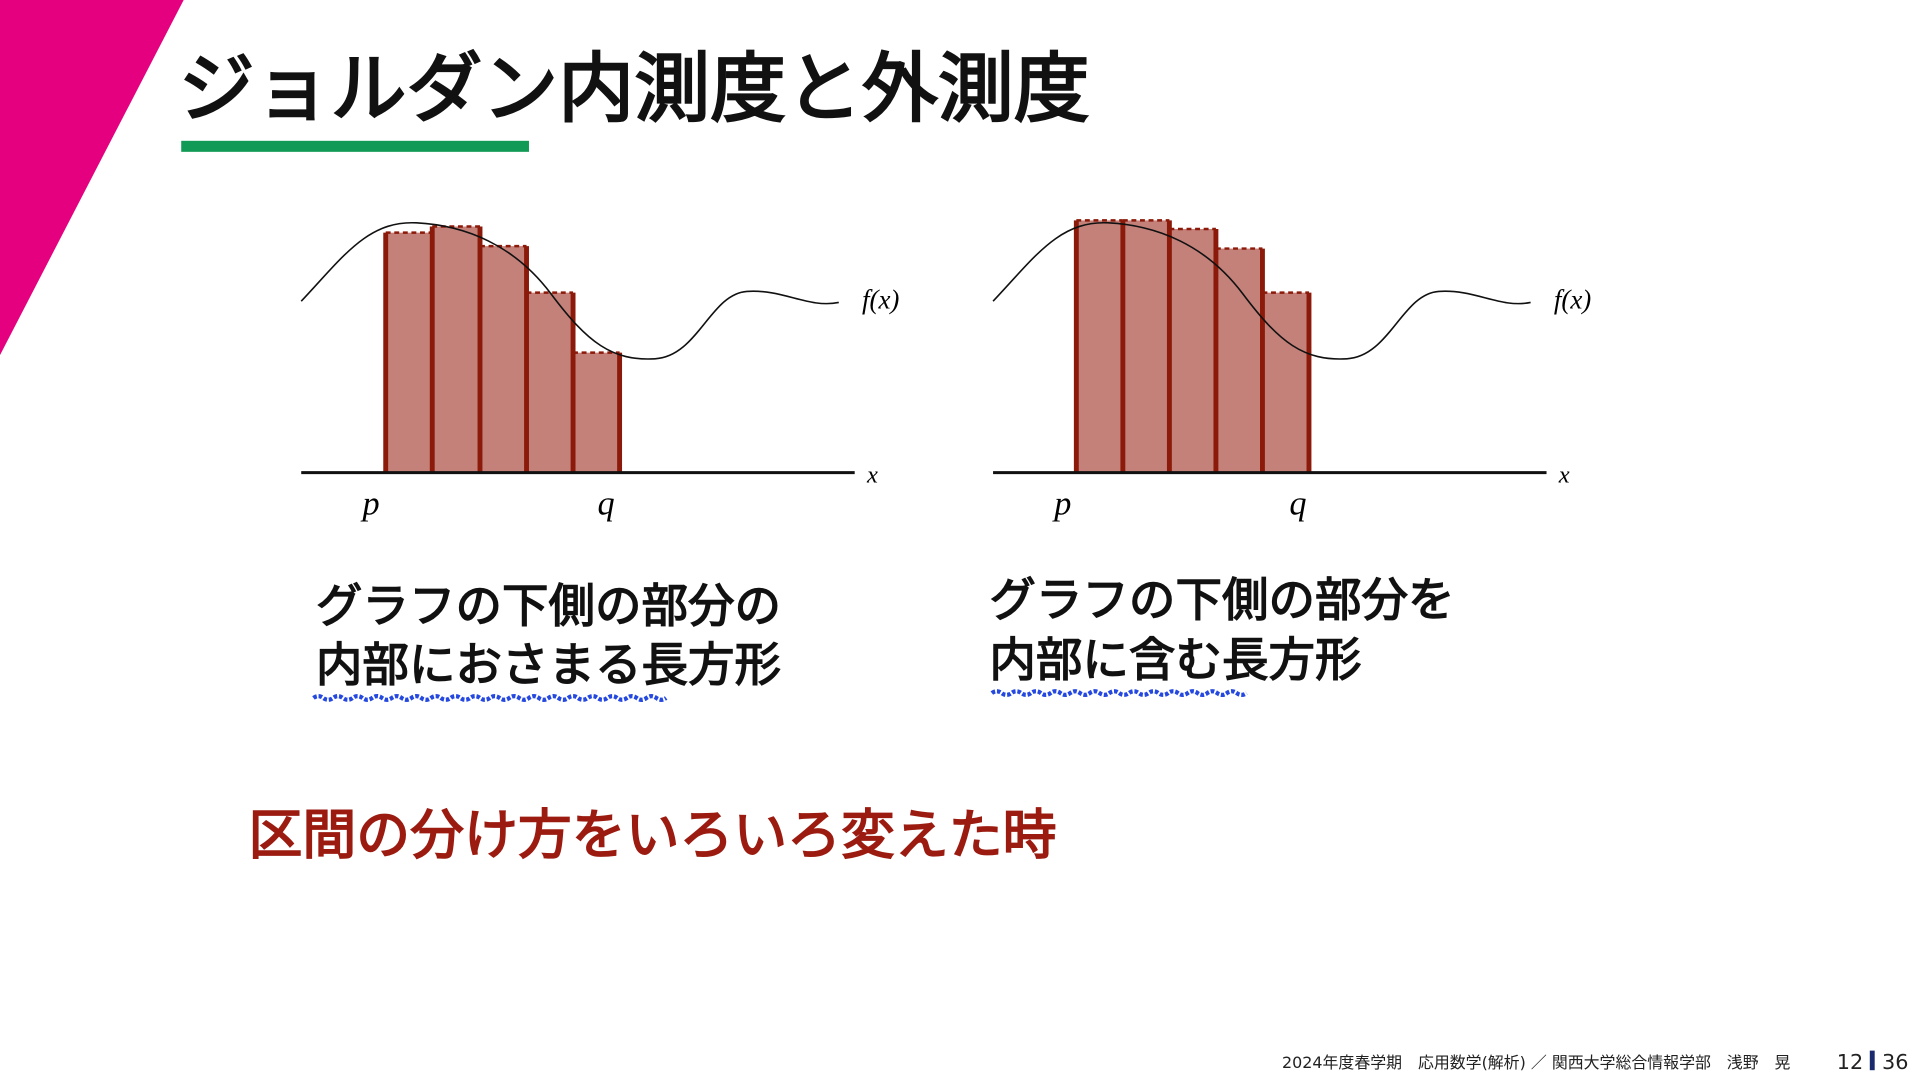  I want to click on figure-inner: x f(x) p q グラフの下側の部分の 内部におさまる長方形, so click(599, 462).